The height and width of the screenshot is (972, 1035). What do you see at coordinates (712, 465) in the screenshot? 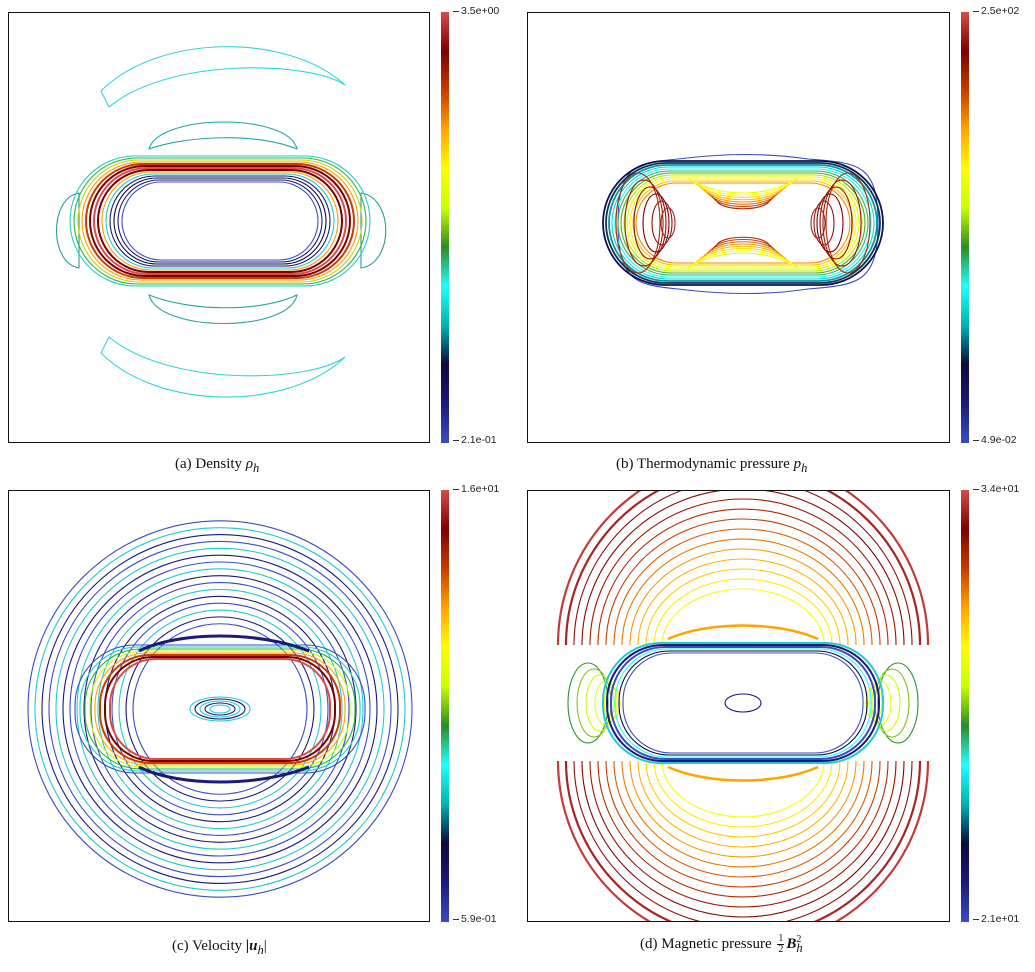
I see `caption-pressure: (b) Thermodynamic pressure ph` at bounding box center [712, 465].